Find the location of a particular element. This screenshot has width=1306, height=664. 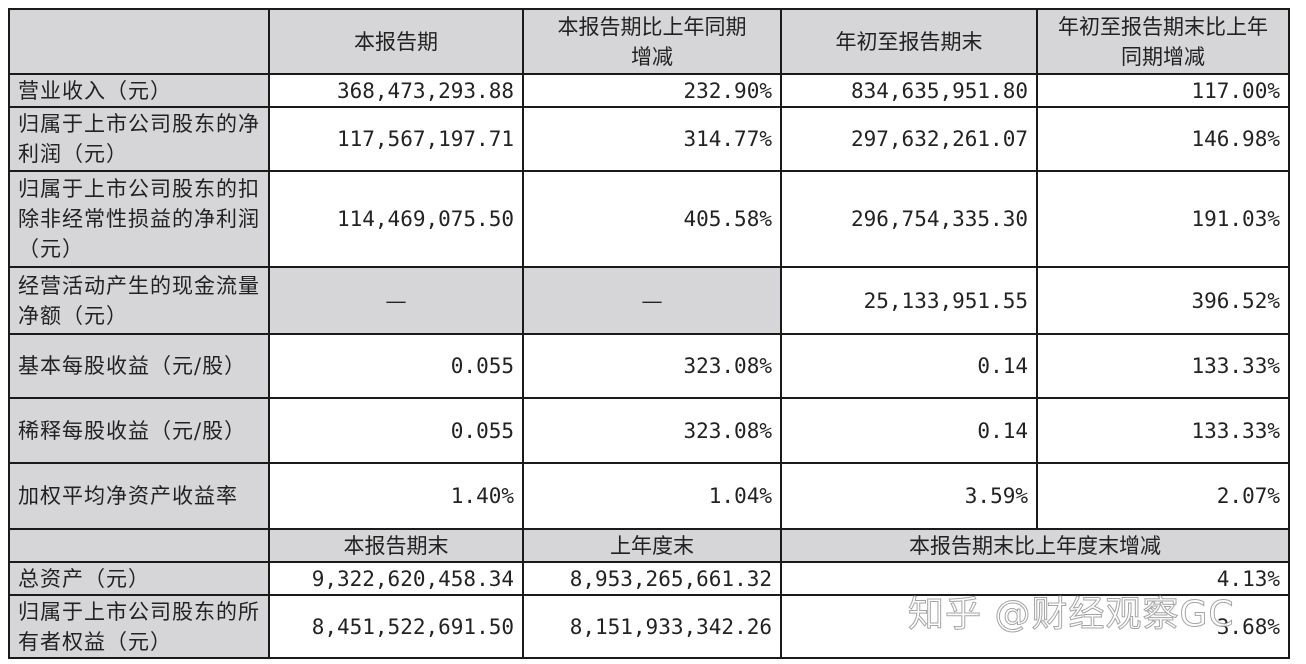

value-cell: 25,133,951.55 is located at coordinates (909, 300).